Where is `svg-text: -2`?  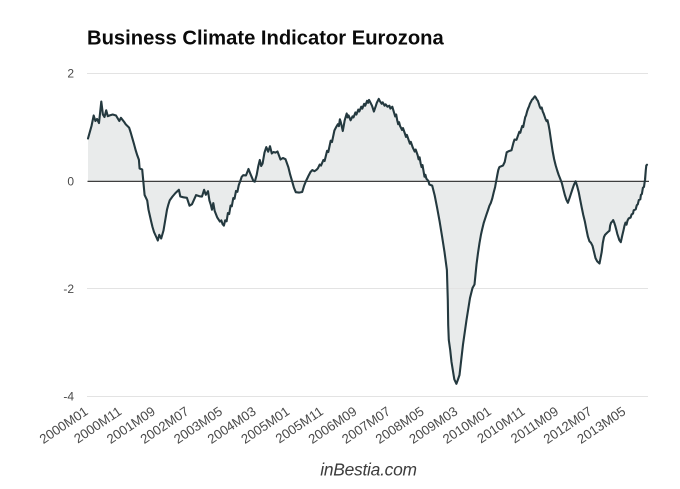 svg-text: -2 is located at coordinates (68, 289).